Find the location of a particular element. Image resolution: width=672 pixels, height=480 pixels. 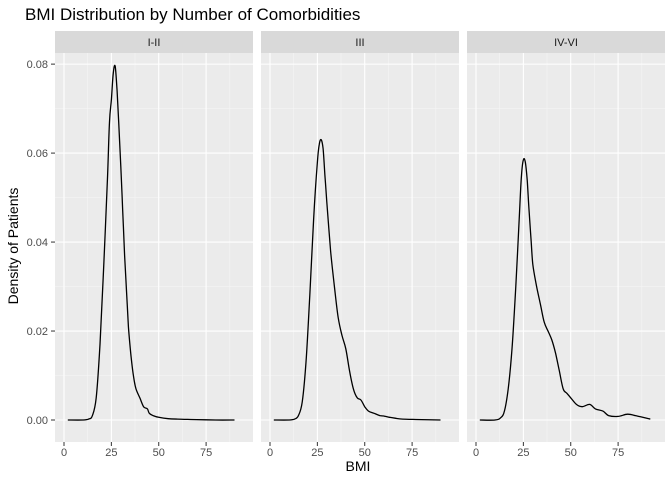

strip-label: IV-VI is located at coordinates (566, 43).